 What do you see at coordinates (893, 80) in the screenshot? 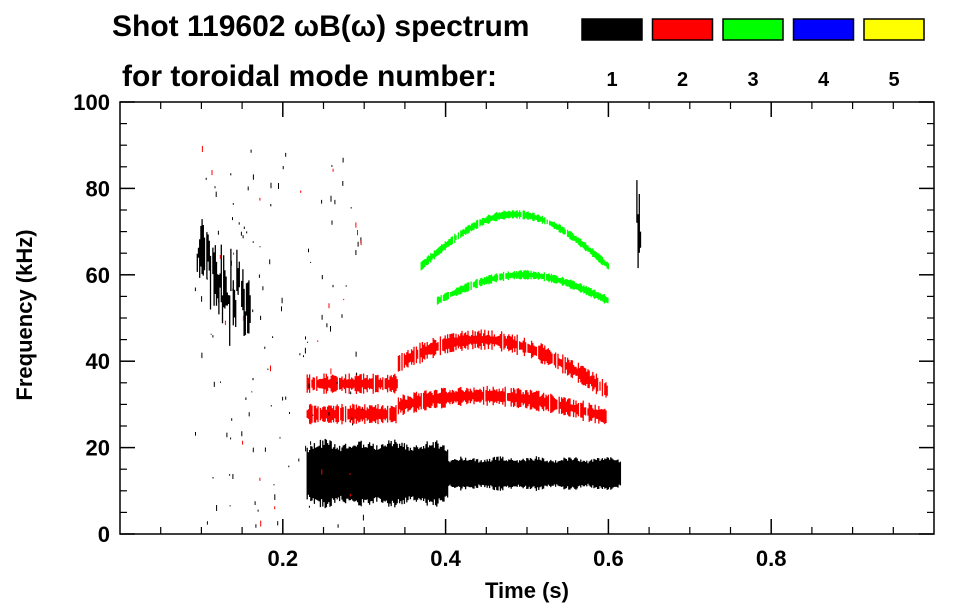
I see `legend-label-n5: 5` at bounding box center [893, 80].